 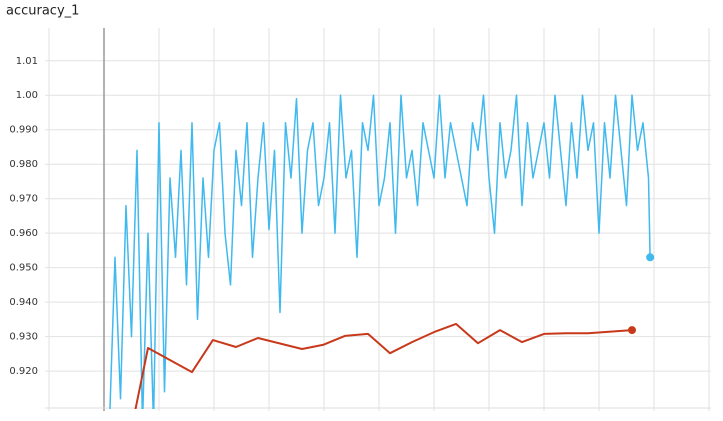 I want to click on y-tick-label: 1.01, so click(x=27, y=61).